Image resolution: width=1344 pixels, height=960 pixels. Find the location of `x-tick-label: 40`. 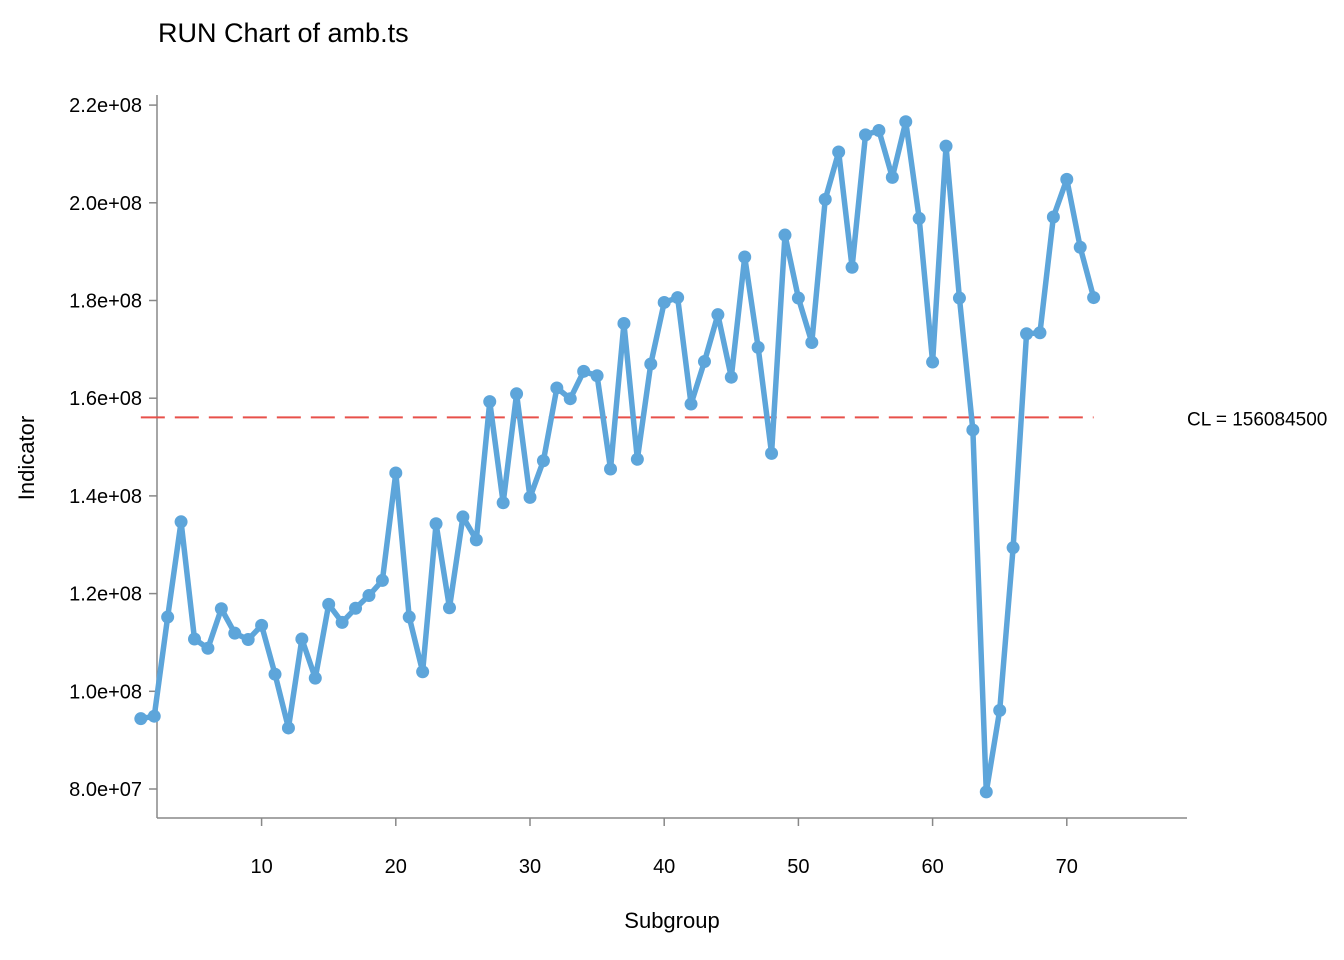

x-tick-label: 40 is located at coordinates (664, 867).